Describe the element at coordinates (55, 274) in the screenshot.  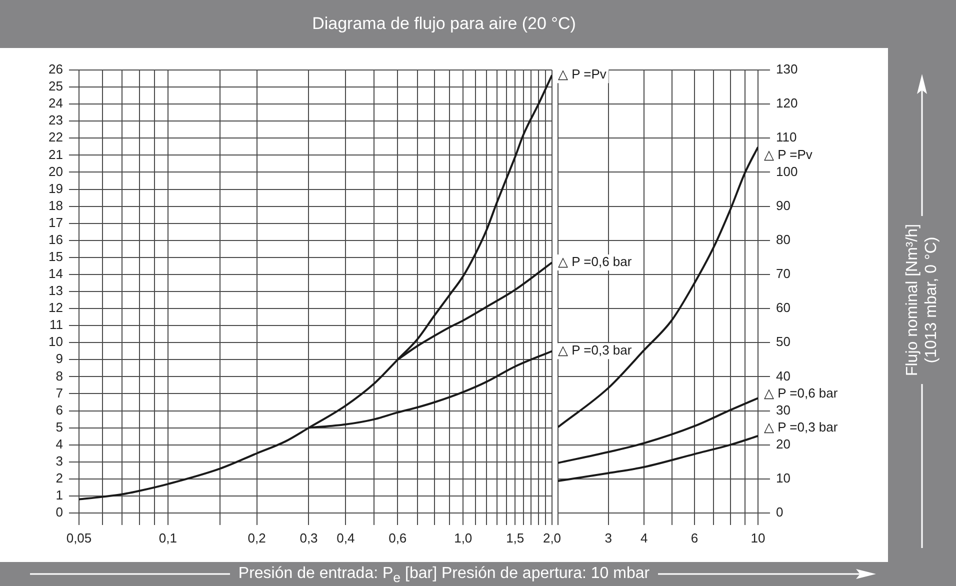
I see `y-tick-label: 14` at that location.